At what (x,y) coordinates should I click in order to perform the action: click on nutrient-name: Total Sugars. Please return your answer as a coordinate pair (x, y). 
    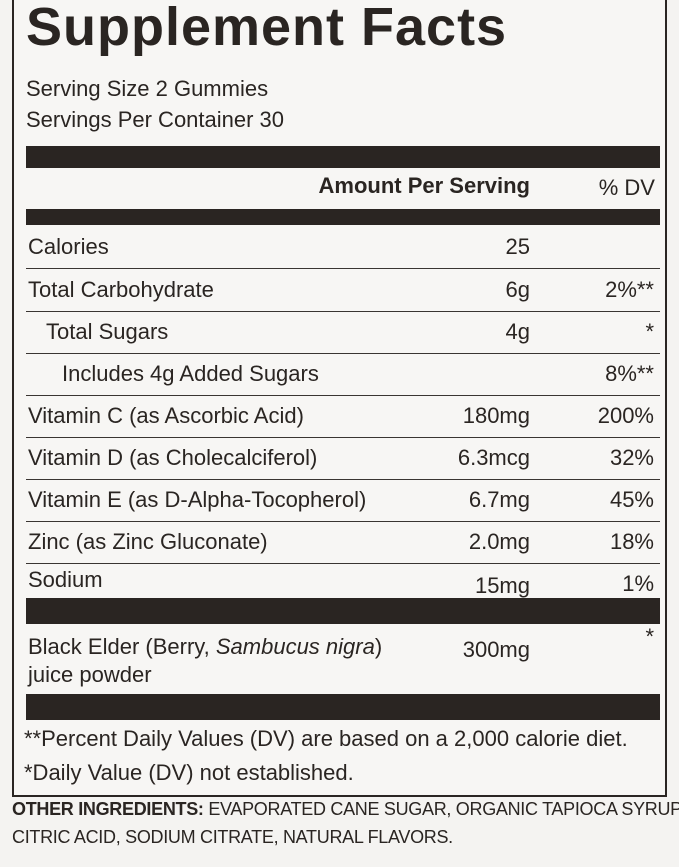
    Looking at the image, I should click on (107, 331).